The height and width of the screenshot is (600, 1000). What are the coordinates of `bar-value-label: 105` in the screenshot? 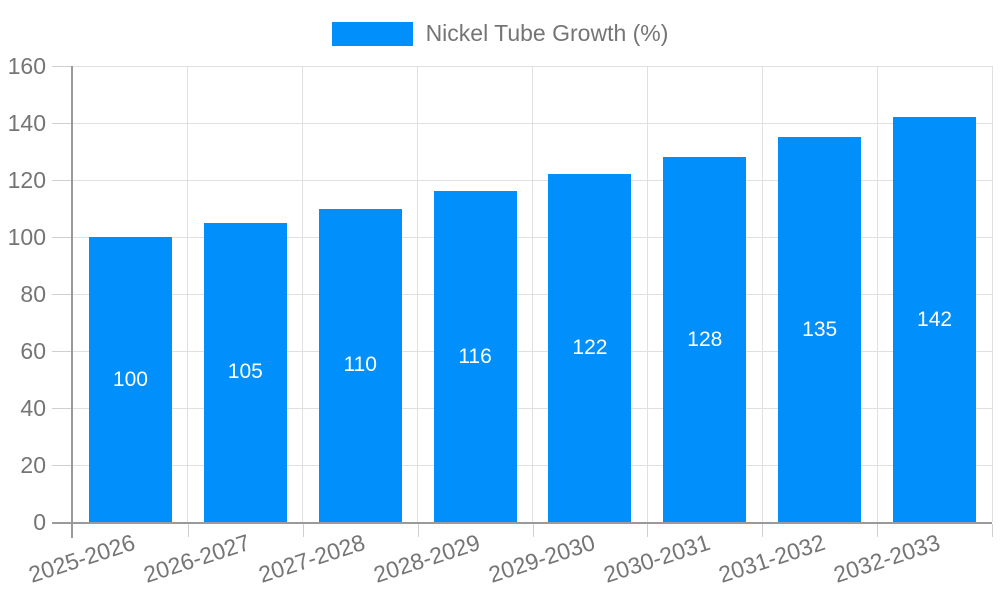 It's located at (245, 372).